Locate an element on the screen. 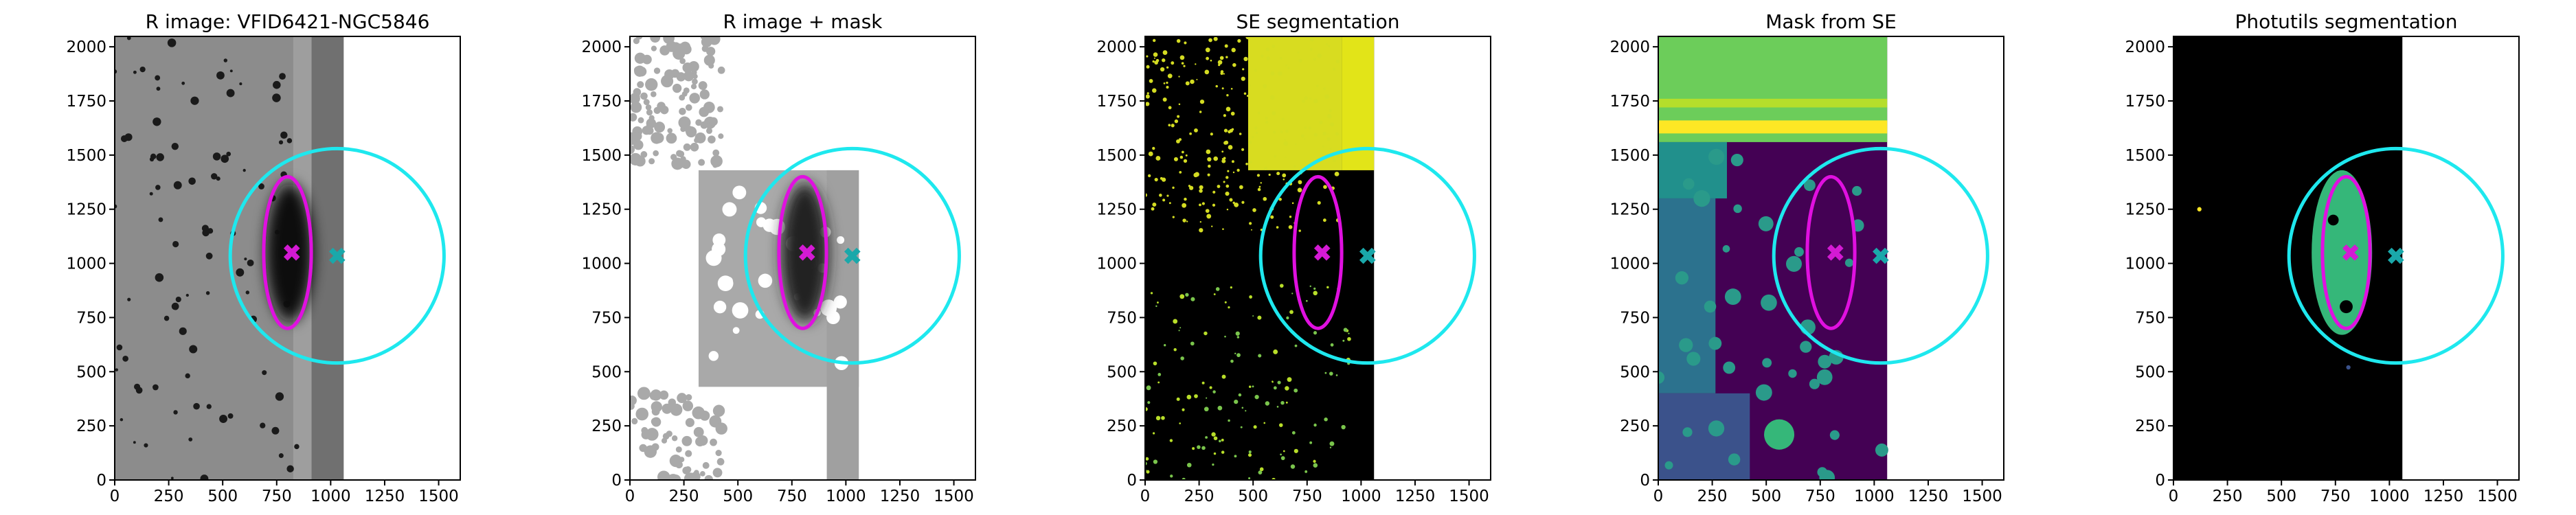 The image size is (2576, 515). image is located at coordinates (2339, 258).